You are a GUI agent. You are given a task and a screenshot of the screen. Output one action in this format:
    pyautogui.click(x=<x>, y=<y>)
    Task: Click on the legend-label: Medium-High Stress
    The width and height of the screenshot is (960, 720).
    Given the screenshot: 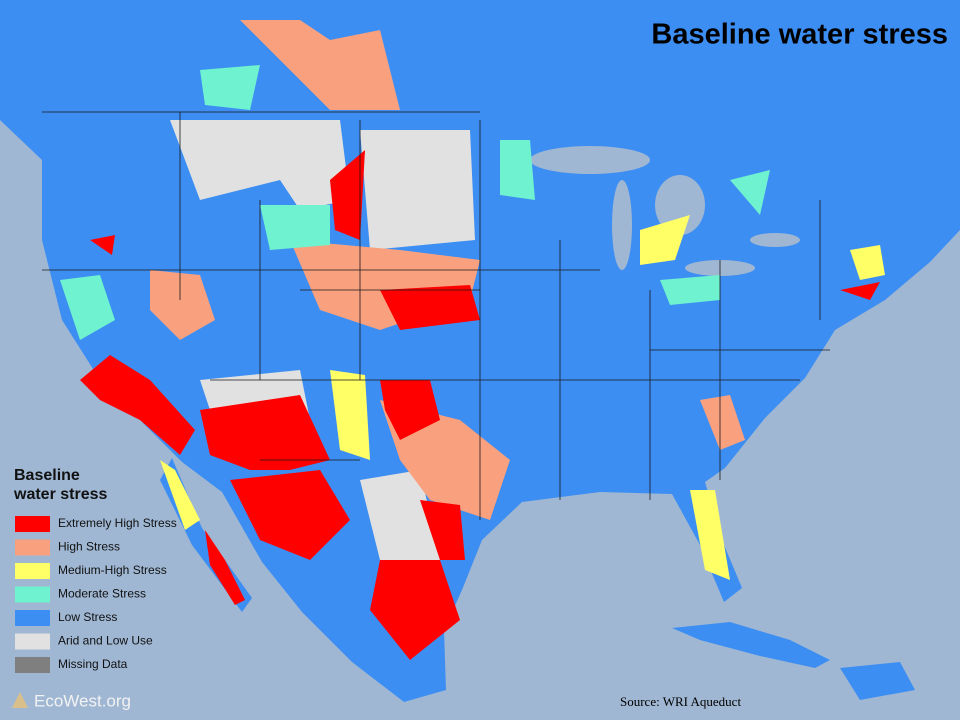 What is the action you would take?
    pyautogui.click(x=112, y=570)
    